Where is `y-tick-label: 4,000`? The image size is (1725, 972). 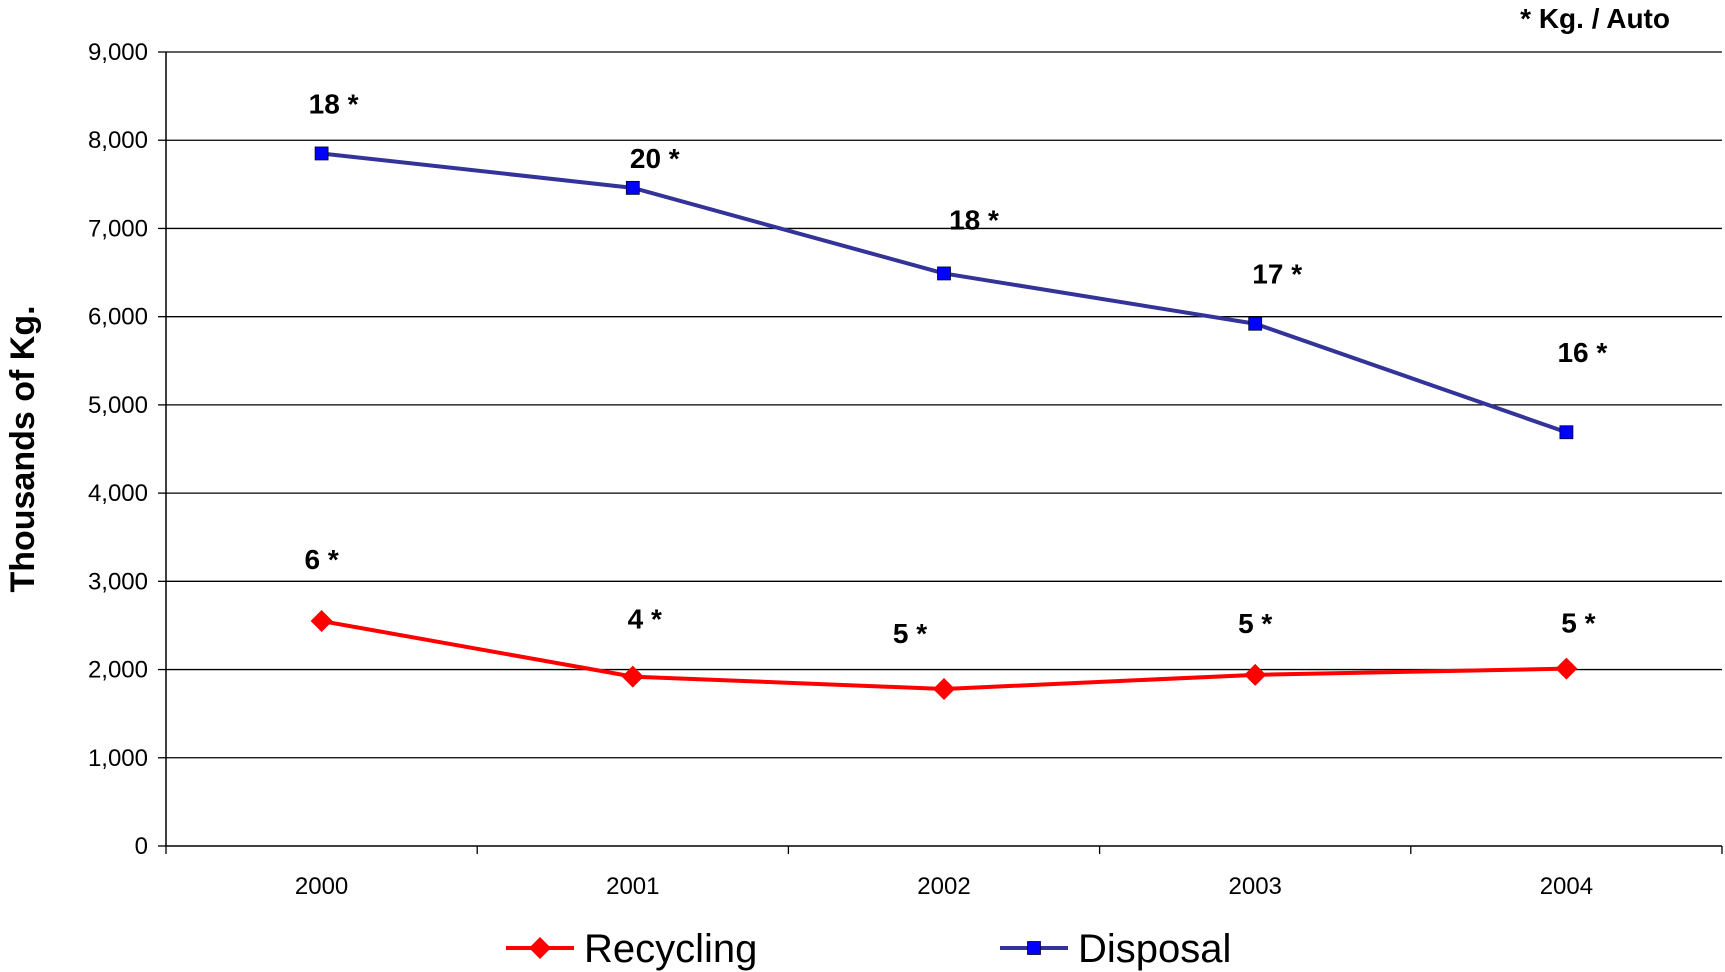 y-tick-label: 4,000 is located at coordinates (118, 493).